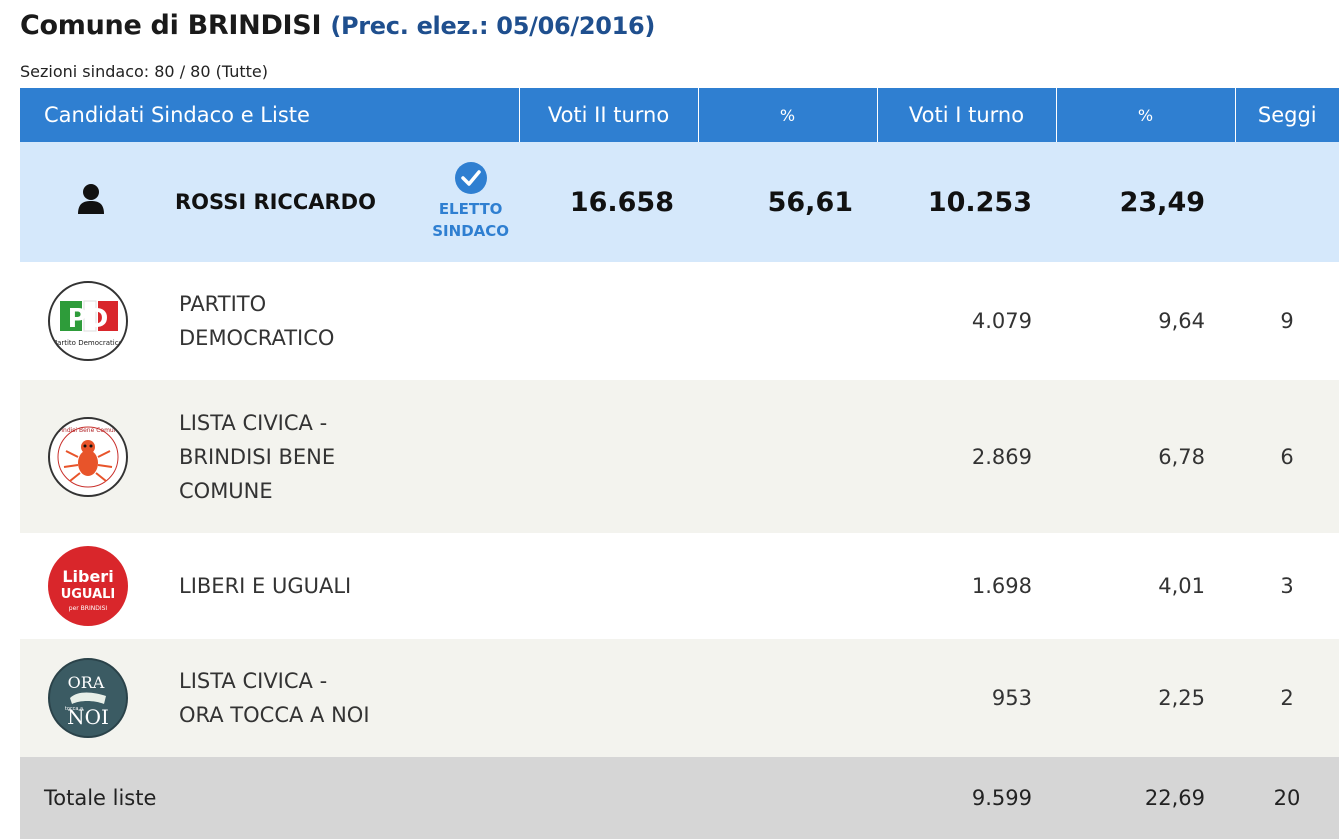 Image resolution: width=1339 pixels, height=840 pixels. Describe the element at coordinates (1146, 115) in the screenshot. I see `column-pct-round1: %` at that location.